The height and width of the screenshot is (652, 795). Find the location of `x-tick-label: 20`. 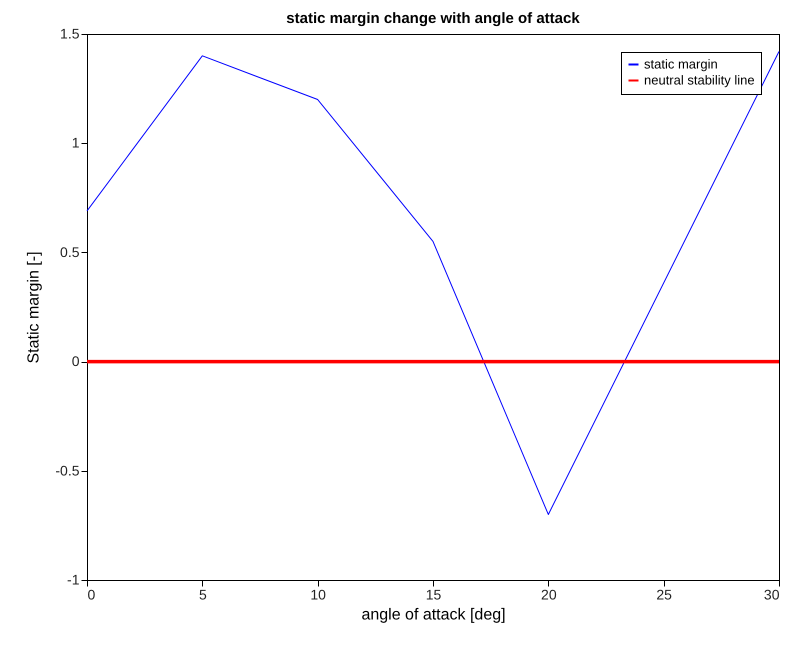

x-tick-label: 20 is located at coordinates (549, 594).